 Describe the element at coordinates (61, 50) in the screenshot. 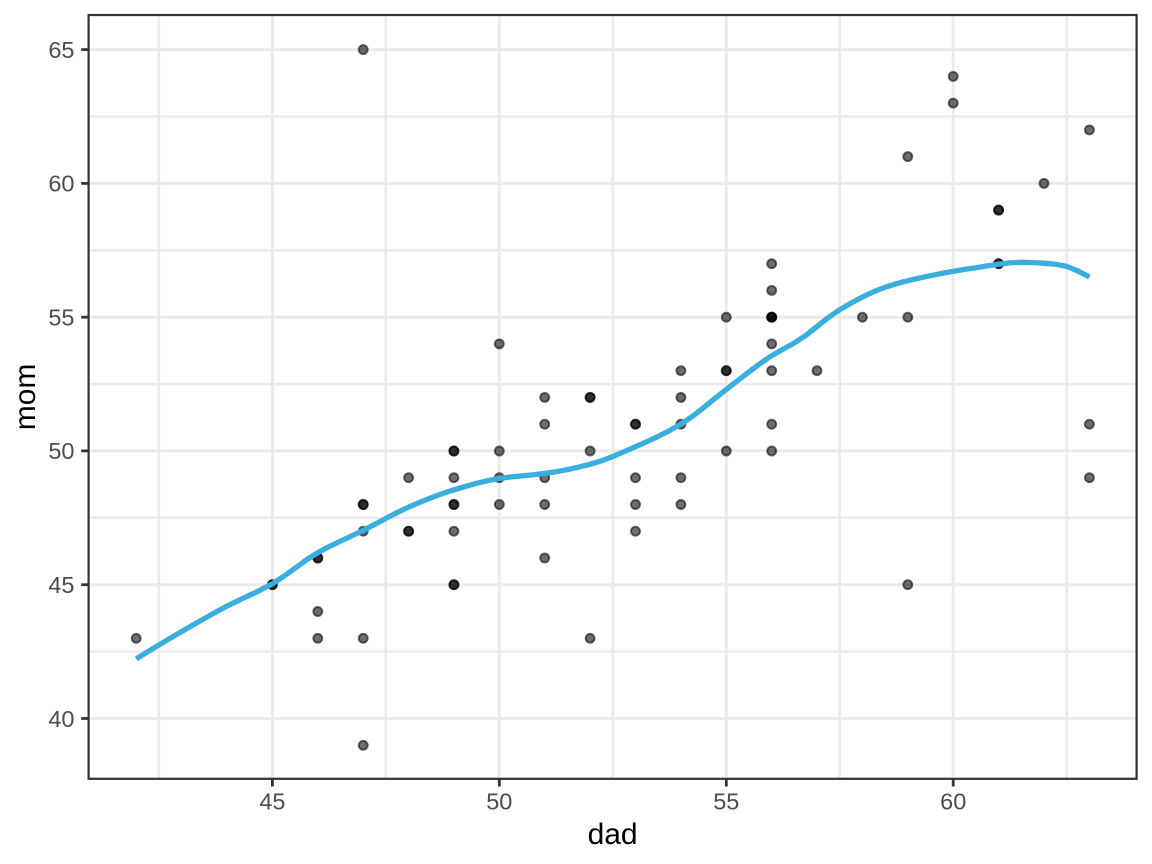

I see `svg-text: 65` at that location.